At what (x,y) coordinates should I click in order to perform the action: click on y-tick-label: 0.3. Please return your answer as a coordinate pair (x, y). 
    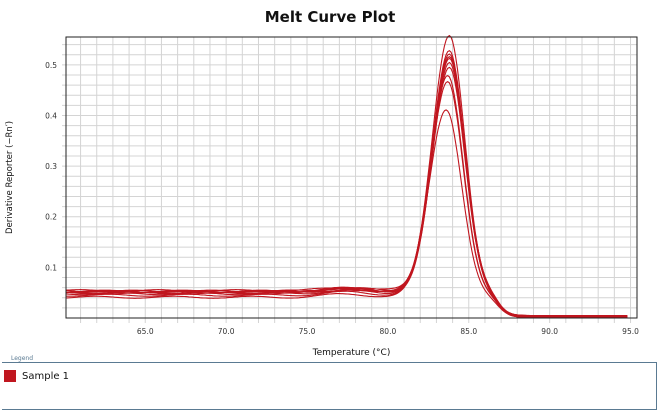
    Looking at the image, I should click on (51, 166).